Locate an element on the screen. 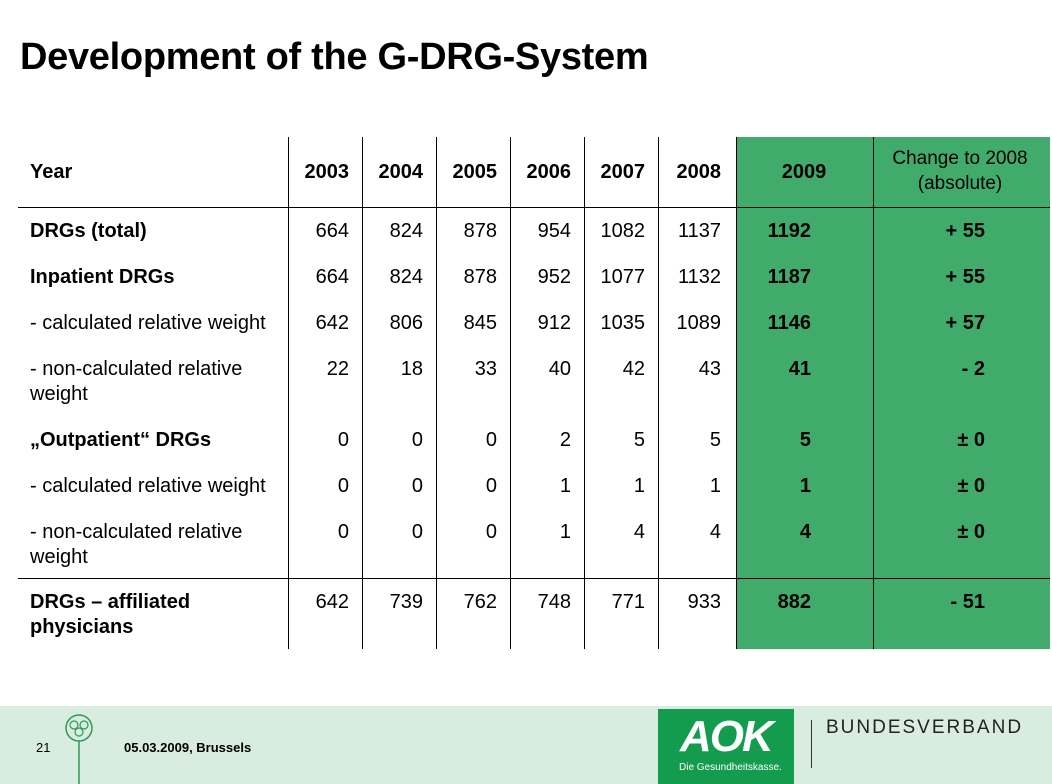 This screenshot has width=1052, height=784. table-cell: 1089 is located at coordinates (699, 323).